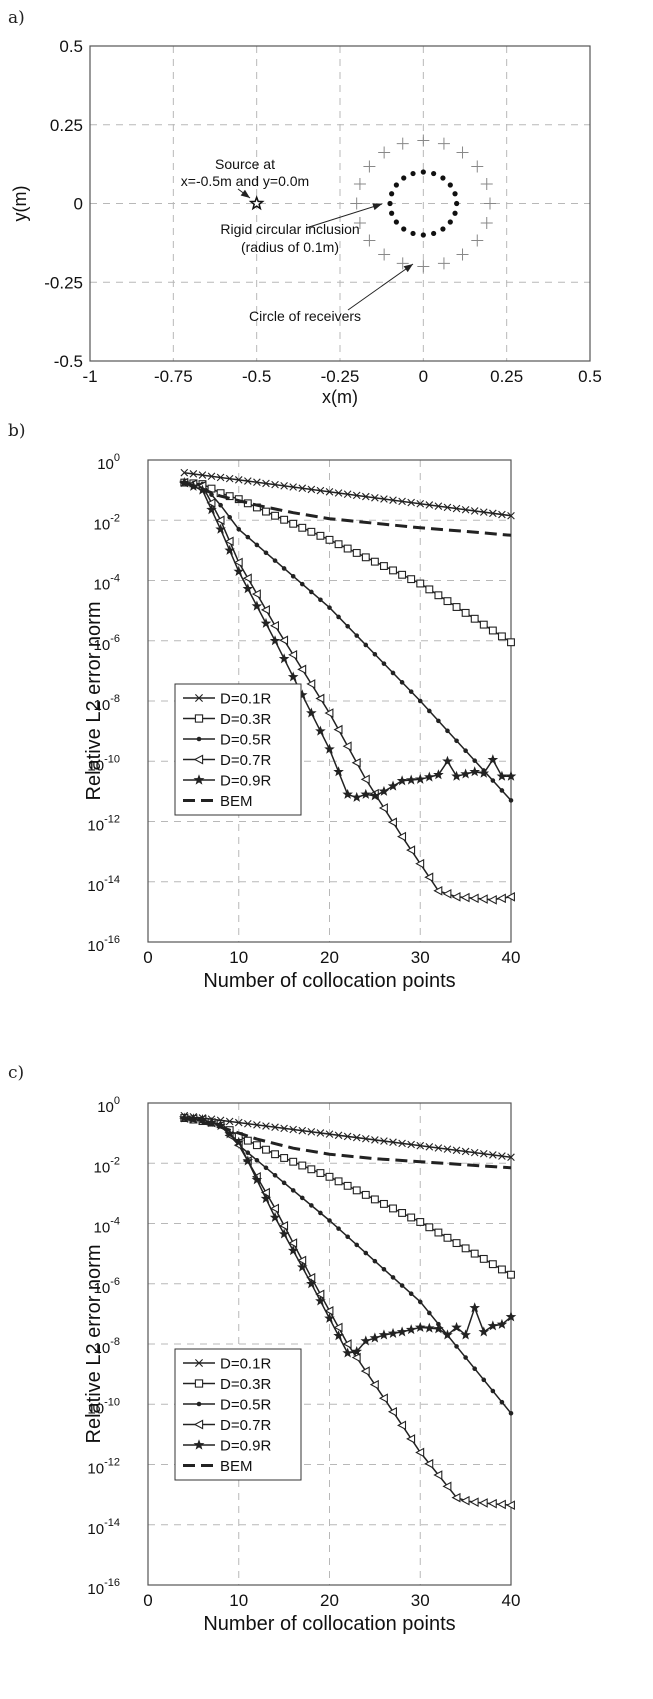 This screenshot has width=653, height=1699. What do you see at coordinates (108, 1105) in the screenshot?
I see `y-tick-label: 10⁰` at bounding box center [108, 1105].